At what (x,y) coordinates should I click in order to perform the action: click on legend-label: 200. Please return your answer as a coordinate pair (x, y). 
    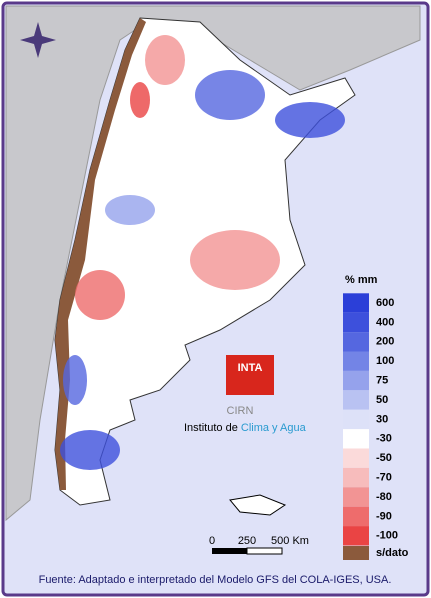
    Looking at the image, I should click on (385, 342).